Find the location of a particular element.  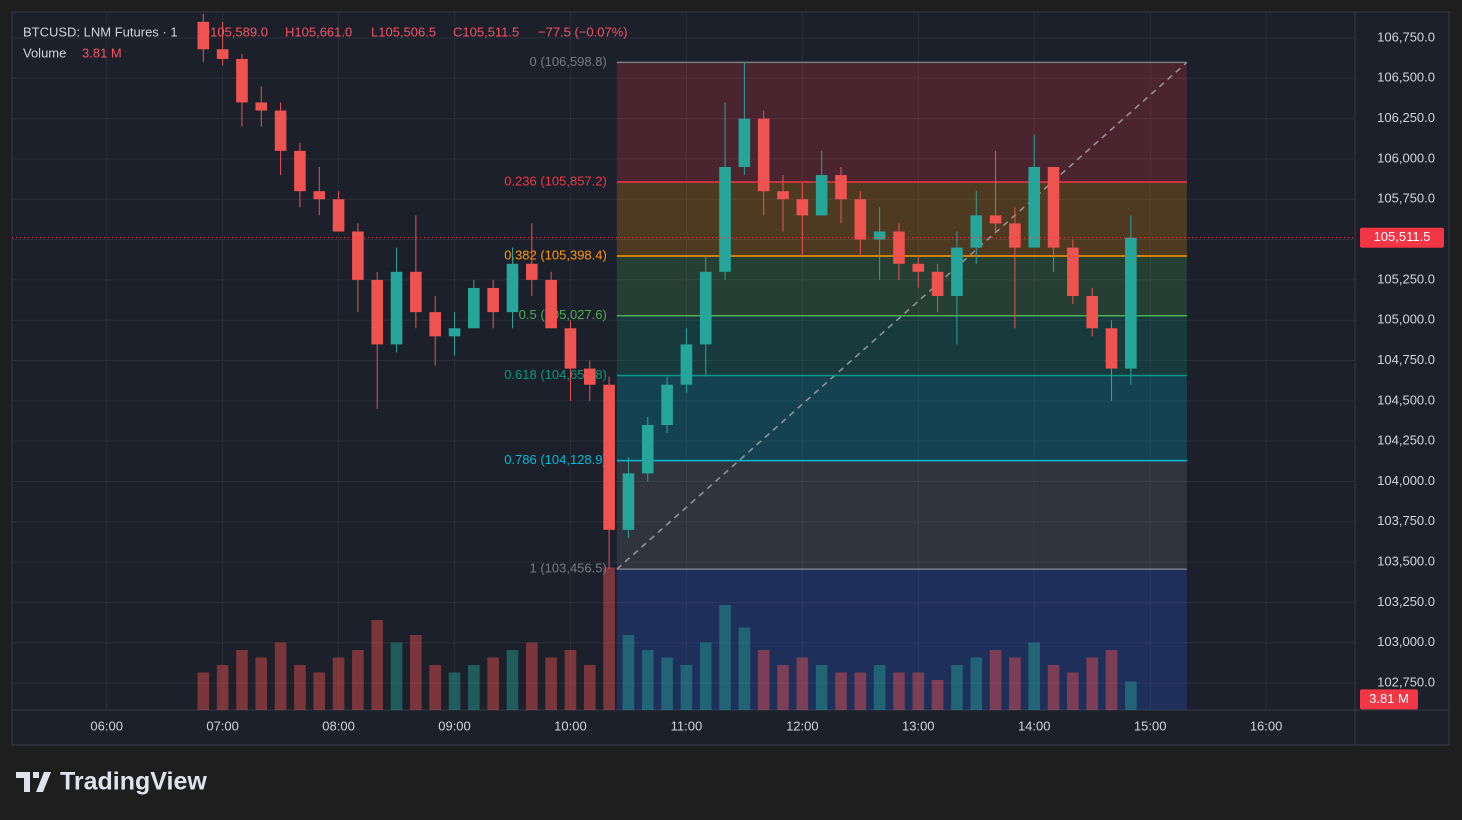

volume-tag is located at coordinates (1389, 699).